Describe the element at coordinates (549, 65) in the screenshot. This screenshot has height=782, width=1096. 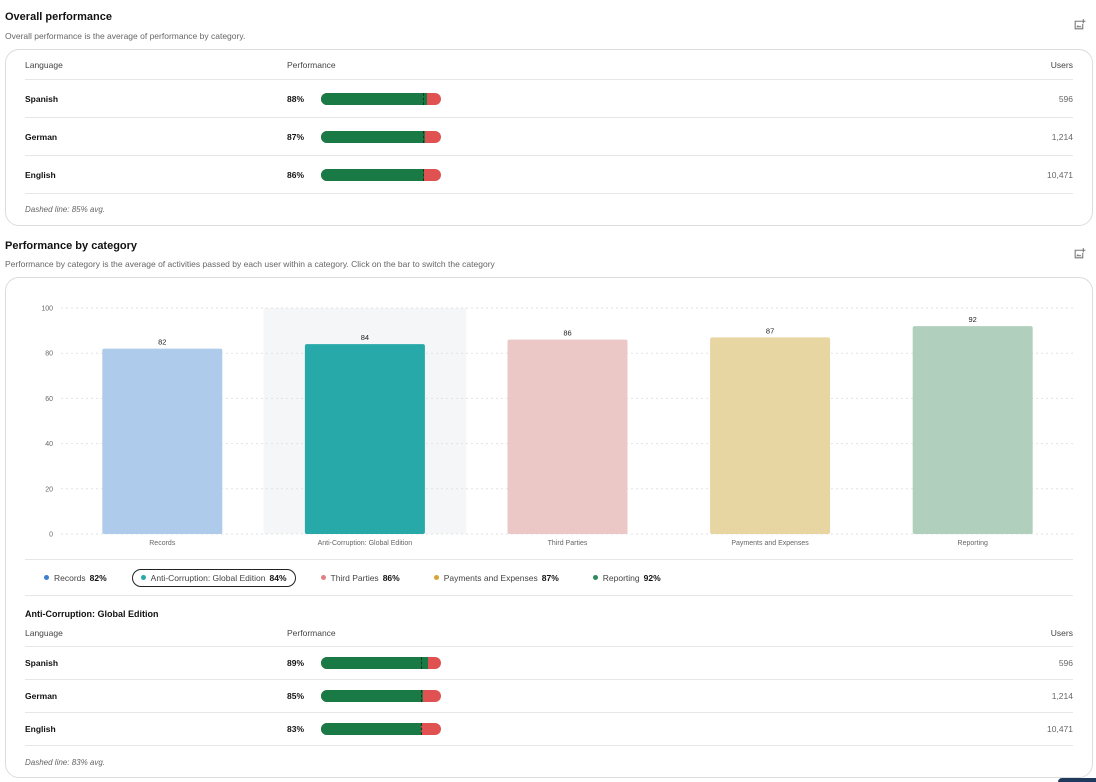
I see `overall-table-header: Language Performance Users` at that location.